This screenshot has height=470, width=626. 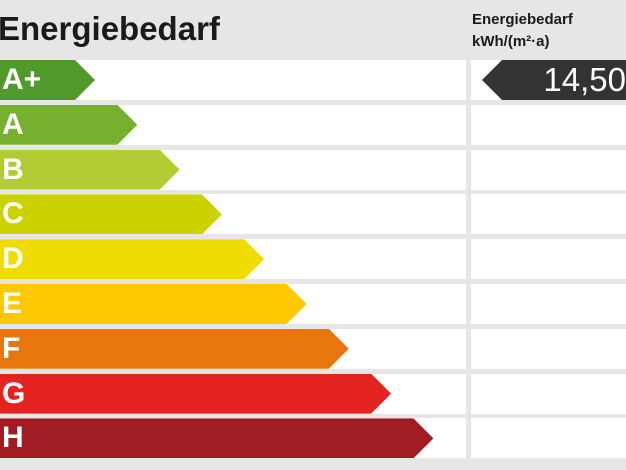 What do you see at coordinates (14, 393) in the screenshot?
I see `energy-class-label: G` at bounding box center [14, 393].